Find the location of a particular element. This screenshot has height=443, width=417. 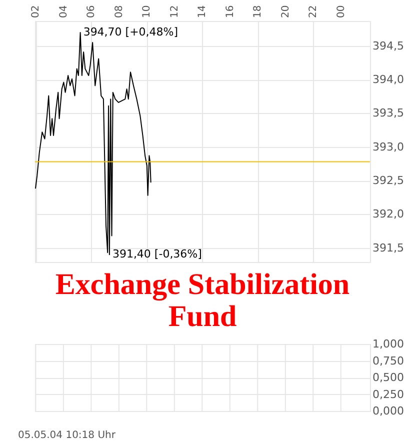

y-tick-label: 391,5 is located at coordinates (388, 247).